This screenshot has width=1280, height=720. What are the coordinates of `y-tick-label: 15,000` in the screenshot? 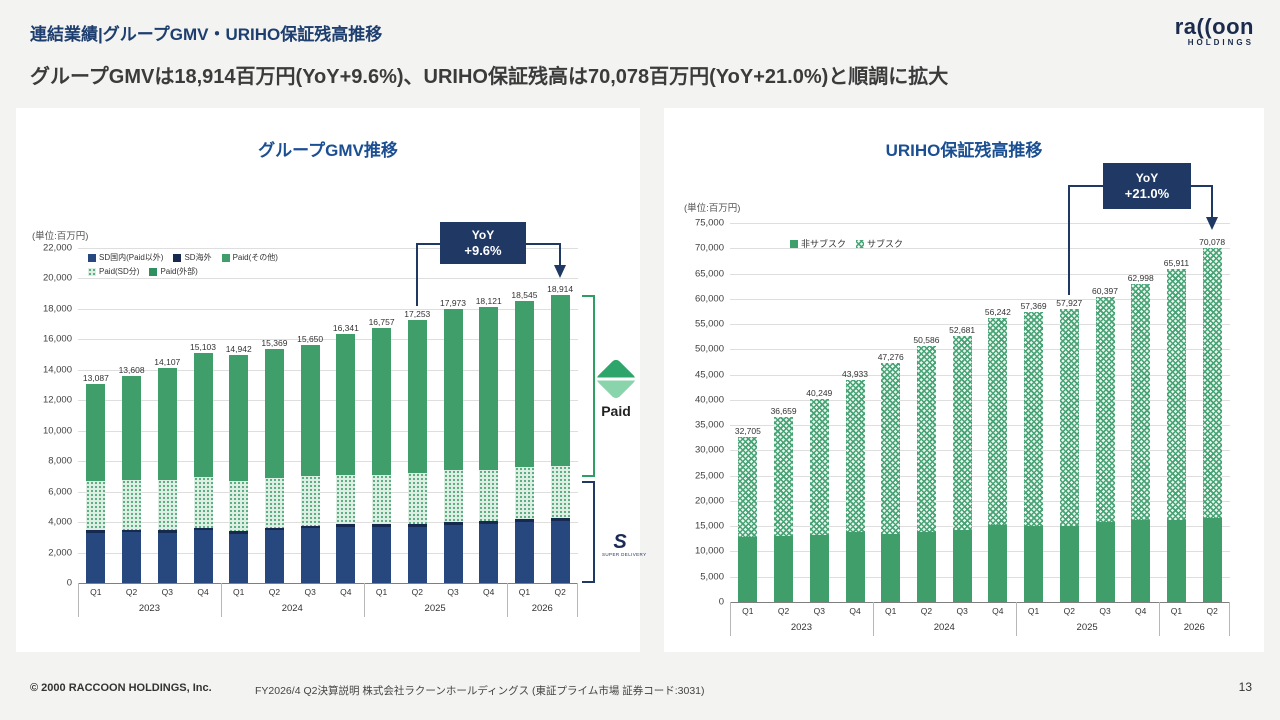 It's located at (709, 526).